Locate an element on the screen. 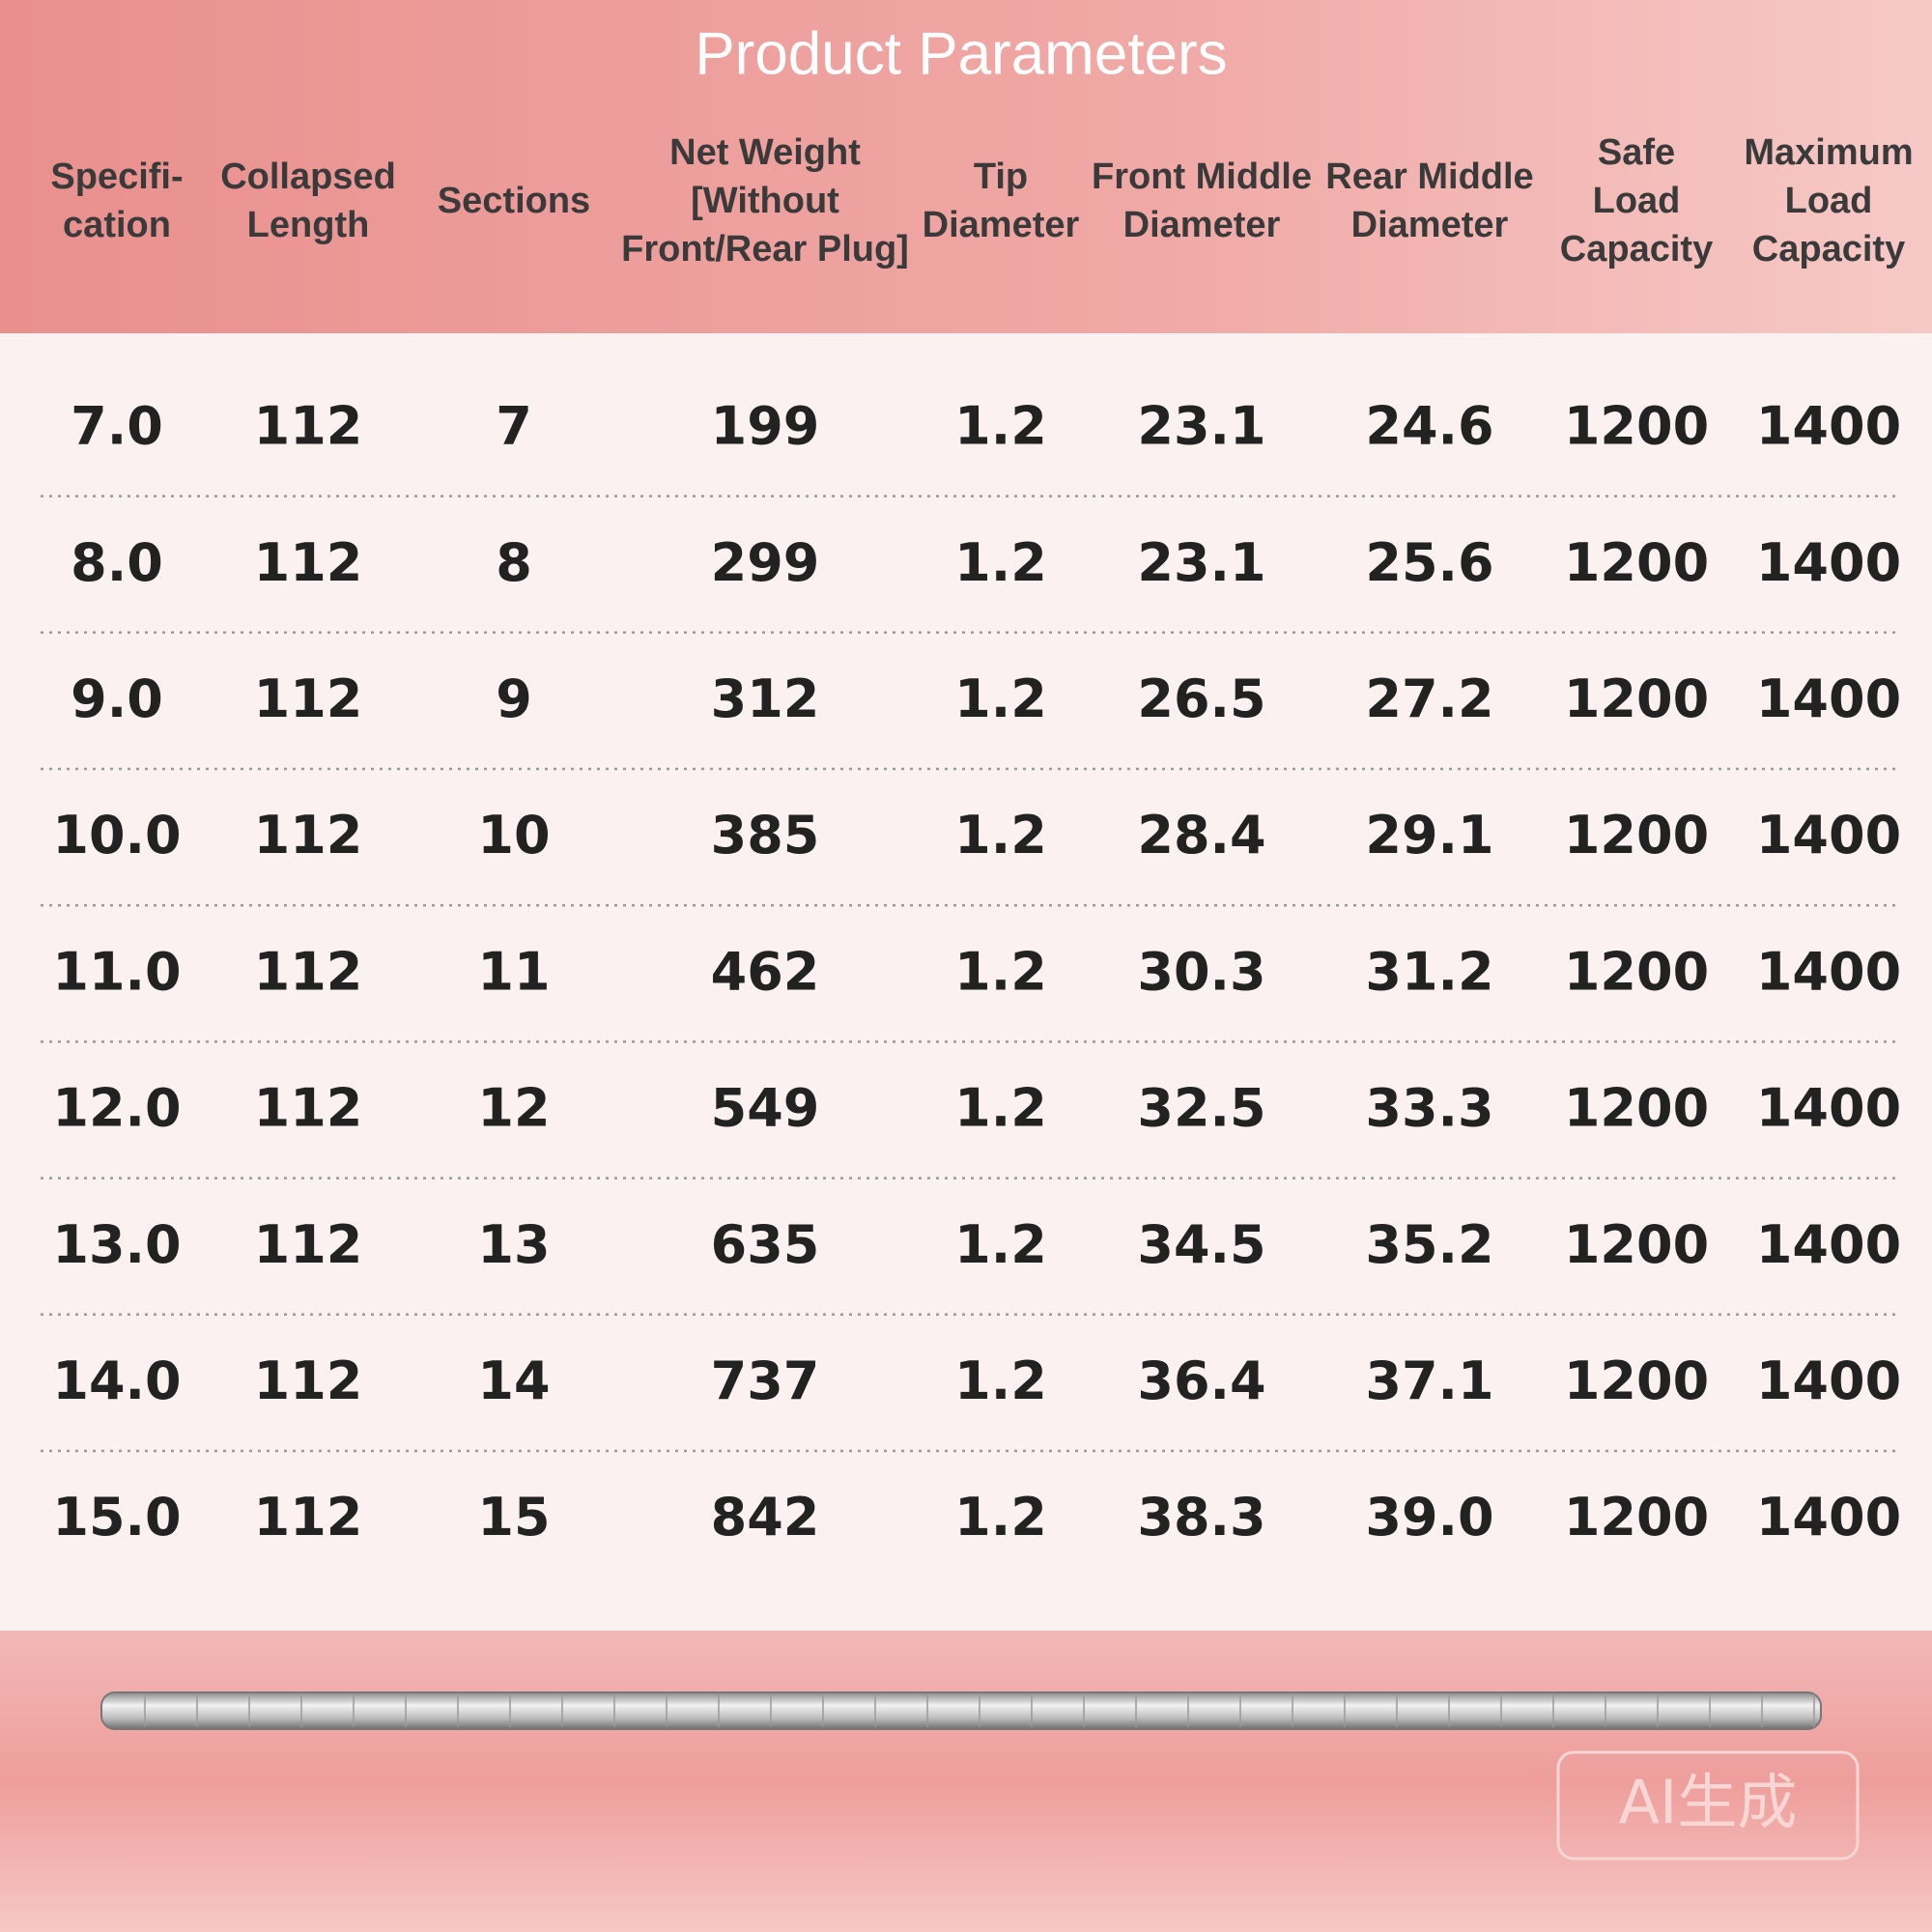 The height and width of the screenshot is (1932, 1932). table-cell: 24.6 is located at coordinates (1429, 426).